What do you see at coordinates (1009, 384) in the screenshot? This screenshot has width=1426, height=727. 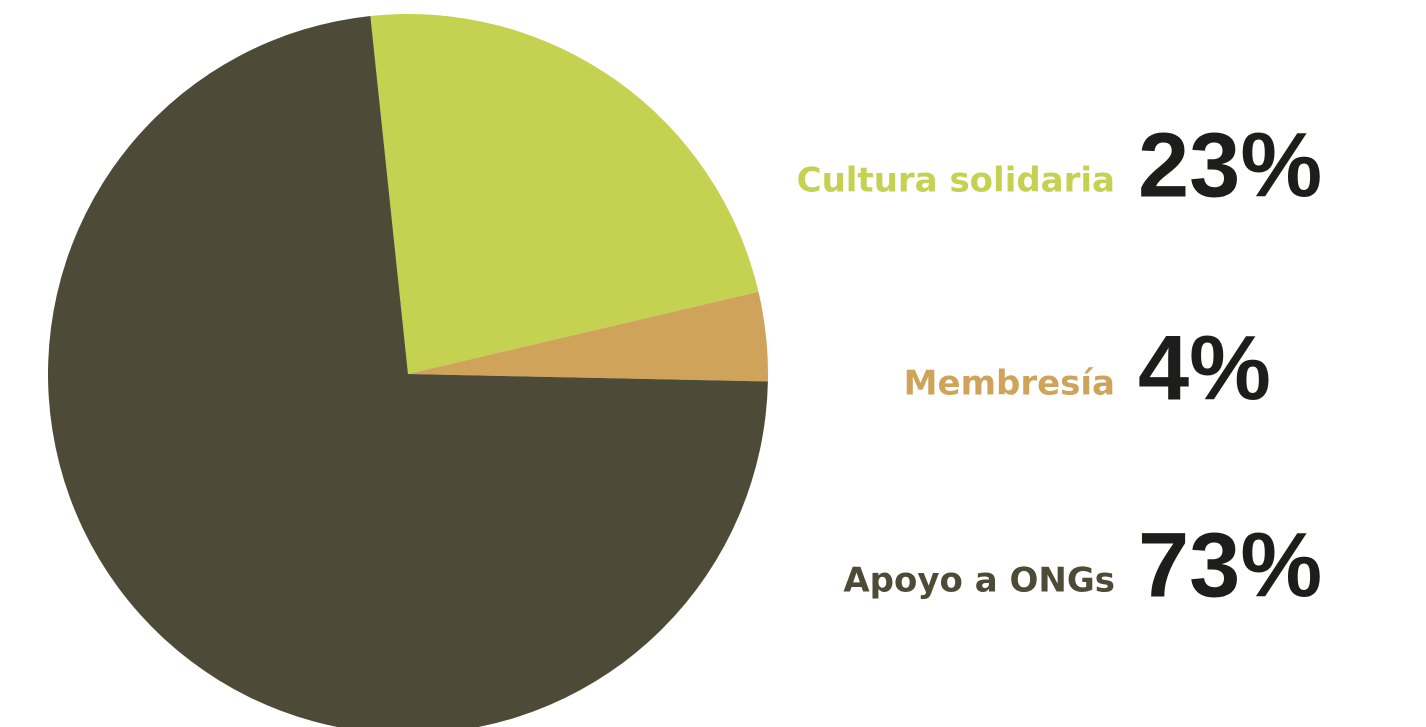 I see `legend-label: Membresía` at bounding box center [1009, 384].